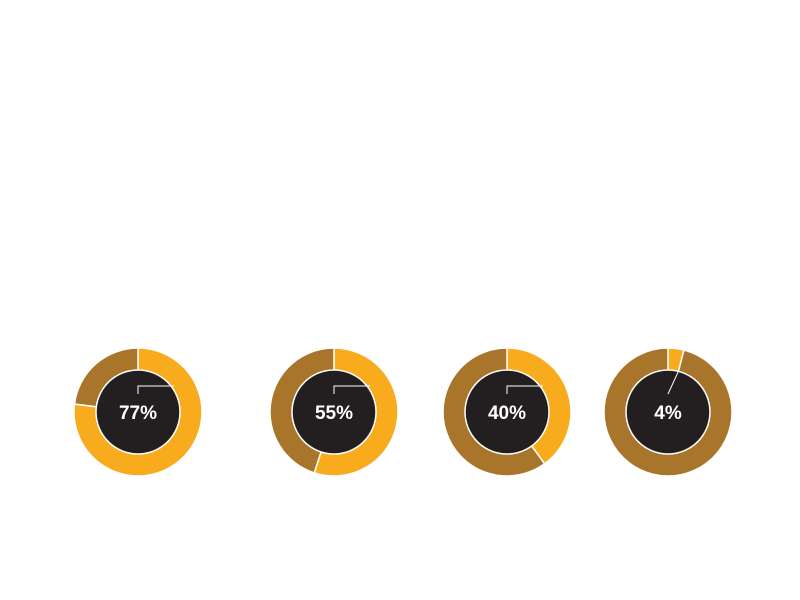 This screenshot has width=800, height=600. I want to click on percent-label: 4%, so click(668, 413).